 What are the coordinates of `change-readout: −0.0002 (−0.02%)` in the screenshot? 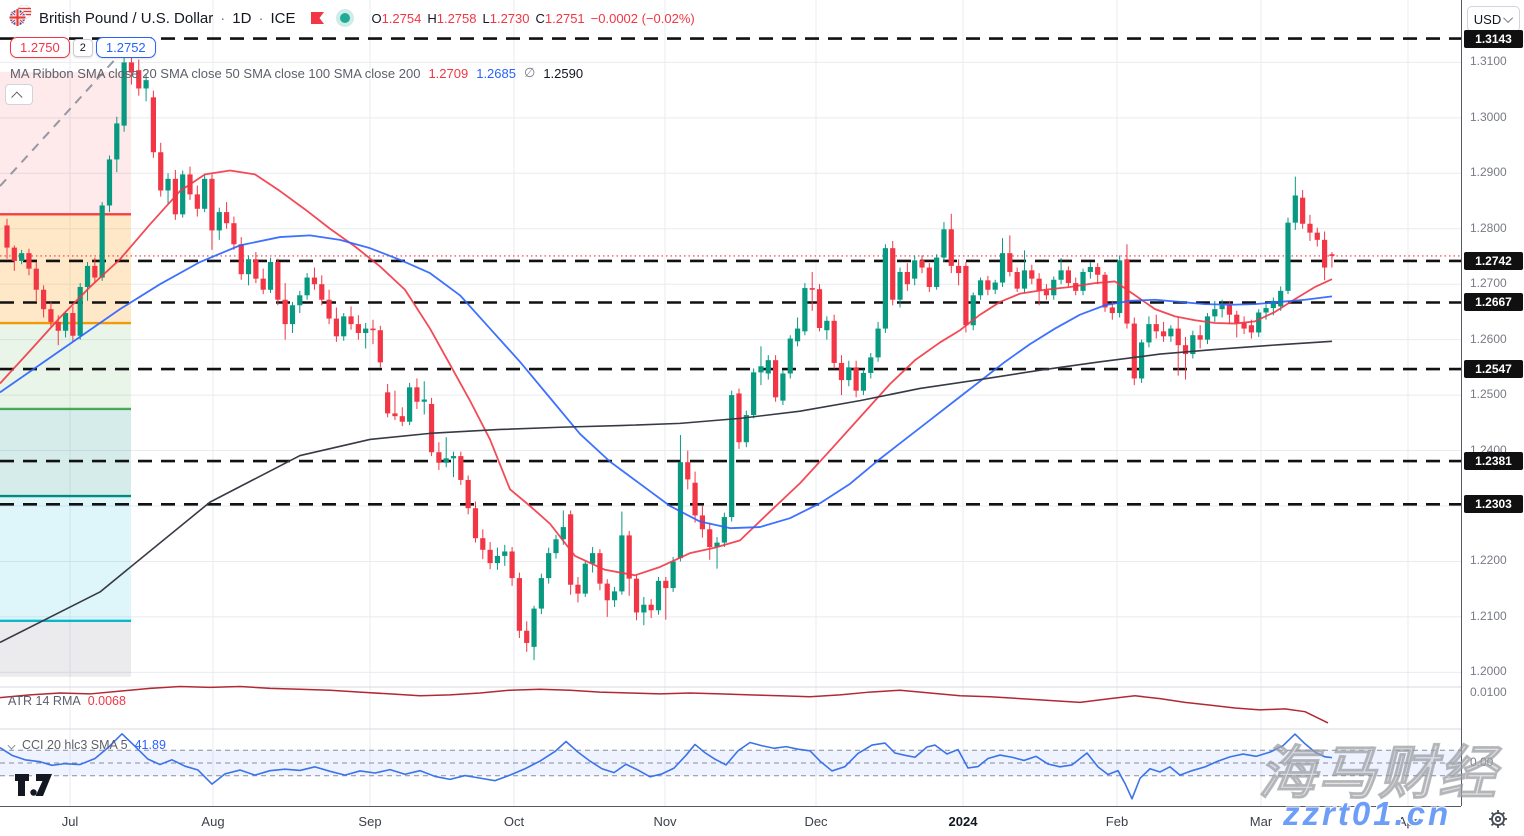 It's located at (642, 18).